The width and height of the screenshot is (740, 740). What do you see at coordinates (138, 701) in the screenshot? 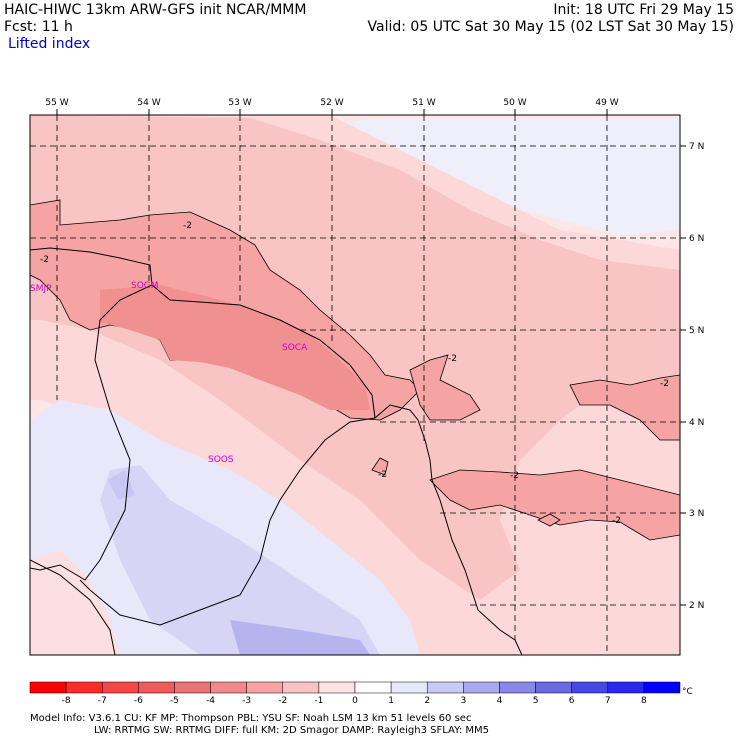
I see `colorbar-tick-label: -6` at bounding box center [138, 701].